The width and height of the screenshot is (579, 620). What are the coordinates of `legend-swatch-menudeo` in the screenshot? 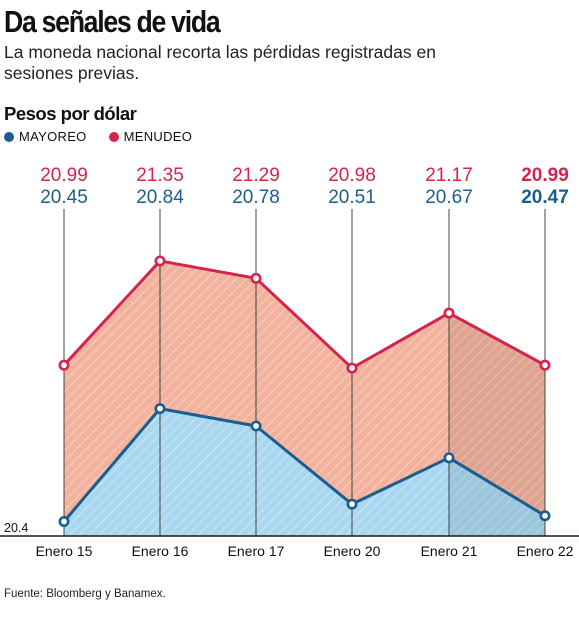 It's located at (113, 136).